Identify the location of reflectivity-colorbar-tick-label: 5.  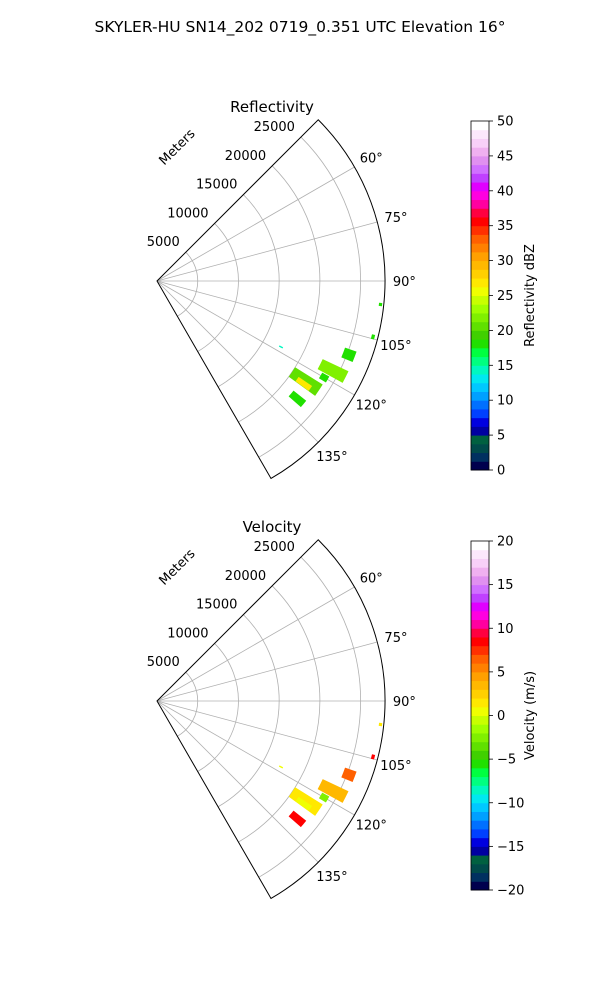
(501, 436).